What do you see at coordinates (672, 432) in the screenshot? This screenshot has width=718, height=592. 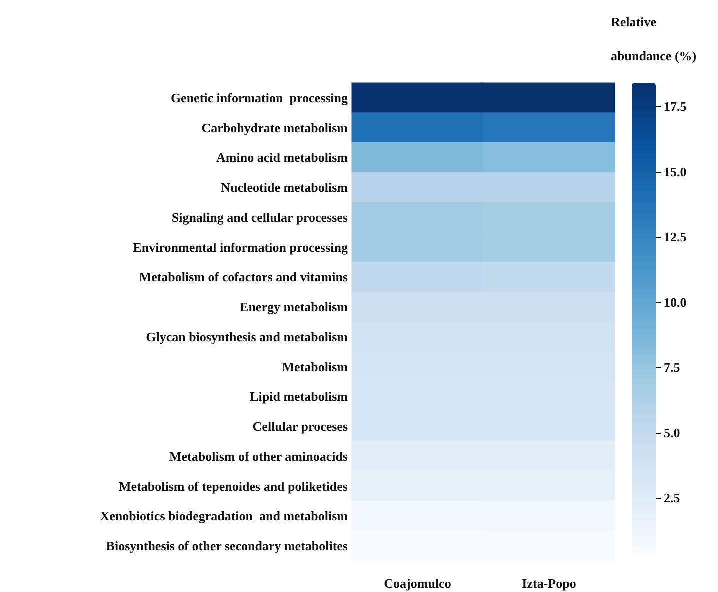 I see `color-bar-label: 5.0` at bounding box center [672, 432].